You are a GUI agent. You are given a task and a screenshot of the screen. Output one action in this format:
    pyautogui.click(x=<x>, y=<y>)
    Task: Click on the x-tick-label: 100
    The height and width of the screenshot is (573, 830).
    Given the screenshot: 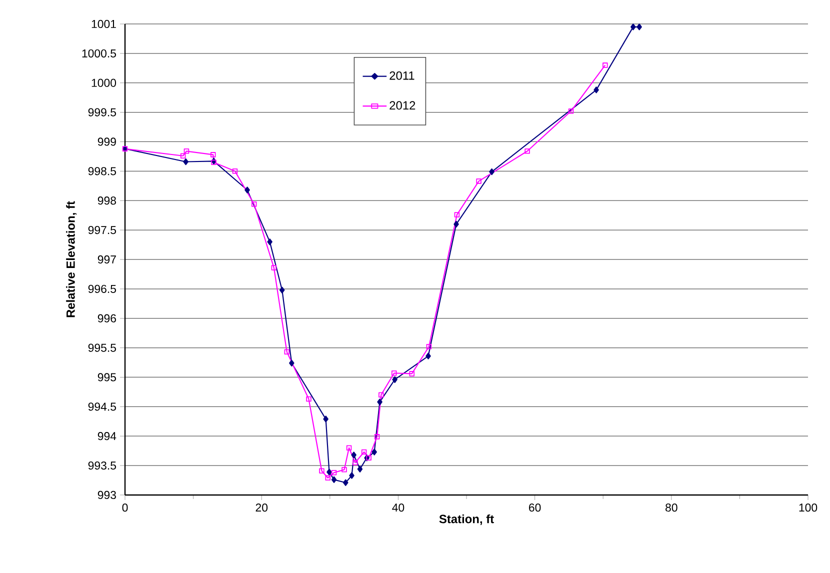 What is the action you would take?
    pyautogui.click(x=808, y=508)
    